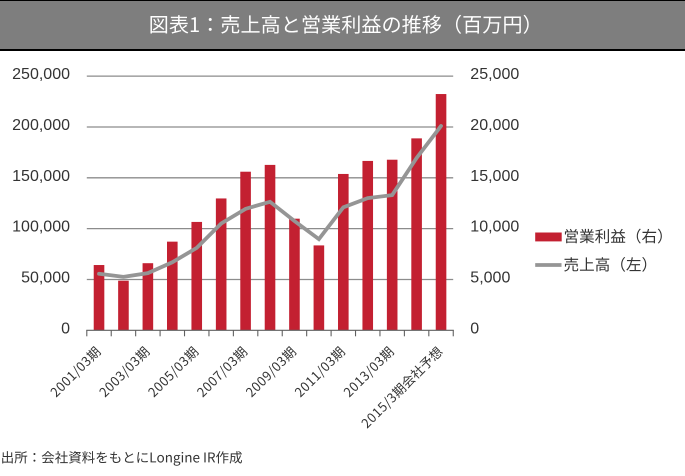  What do you see at coordinates (494, 74) in the screenshot?
I see `svg-text: 25,000` at bounding box center [494, 74].